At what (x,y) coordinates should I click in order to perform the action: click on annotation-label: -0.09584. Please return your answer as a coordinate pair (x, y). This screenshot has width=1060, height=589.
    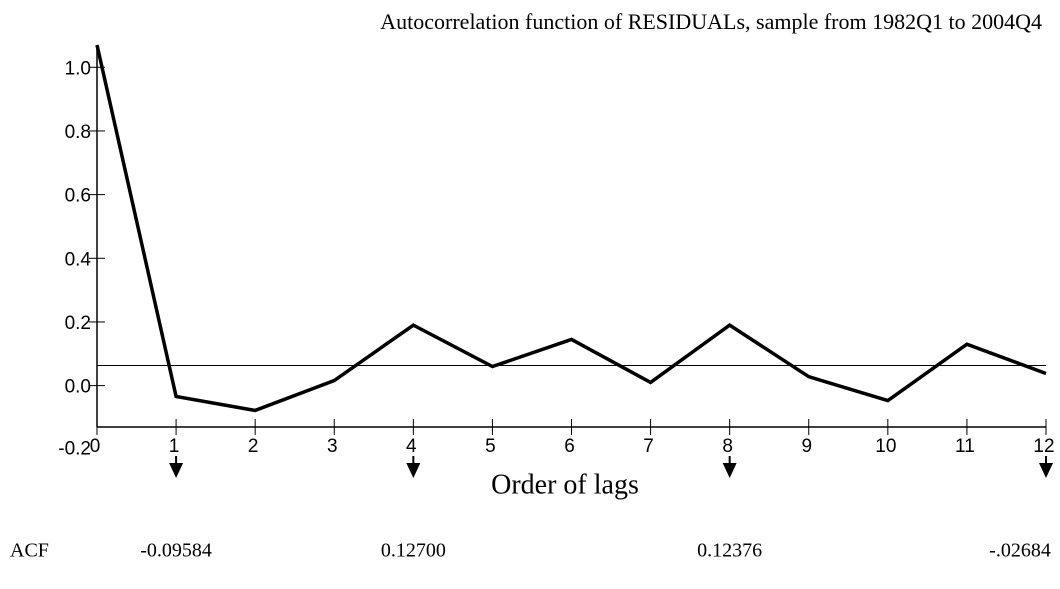
    Looking at the image, I should click on (176, 551).